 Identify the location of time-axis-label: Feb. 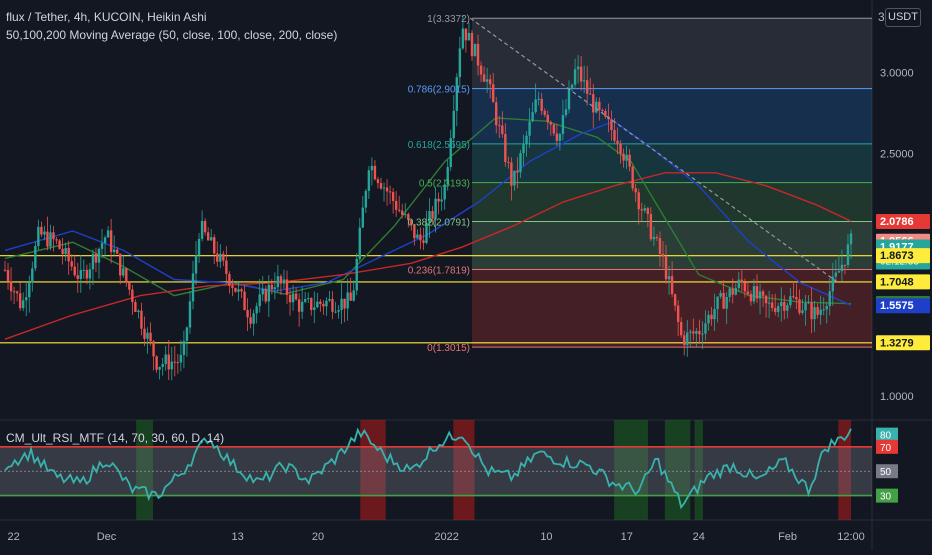
(787, 537).